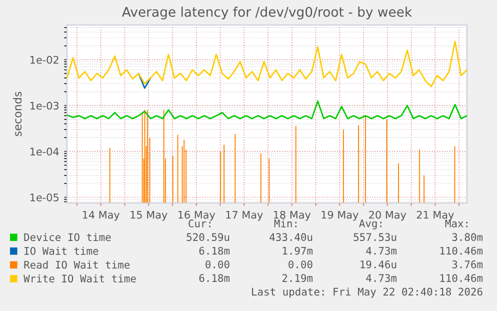 The width and height of the screenshot is (497, 311). Describe the element at coordinates (77, 264) in the screenshot. I see `legend-label: Read IO Wait time` at that location.